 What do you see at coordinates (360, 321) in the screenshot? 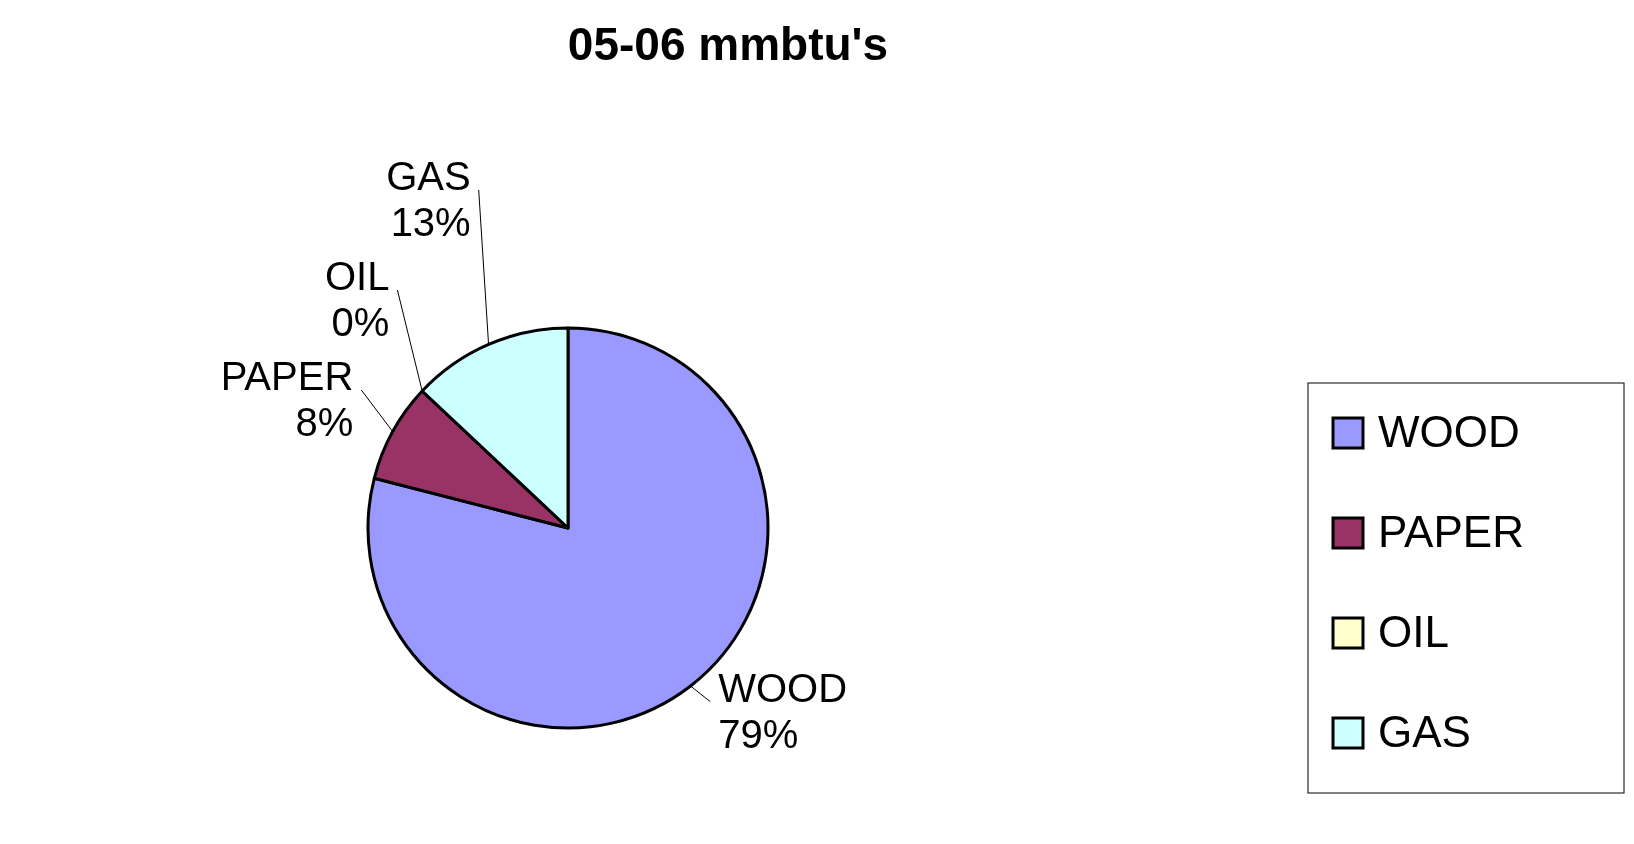
I see `text: 0%` at bounding box center [360, 321].